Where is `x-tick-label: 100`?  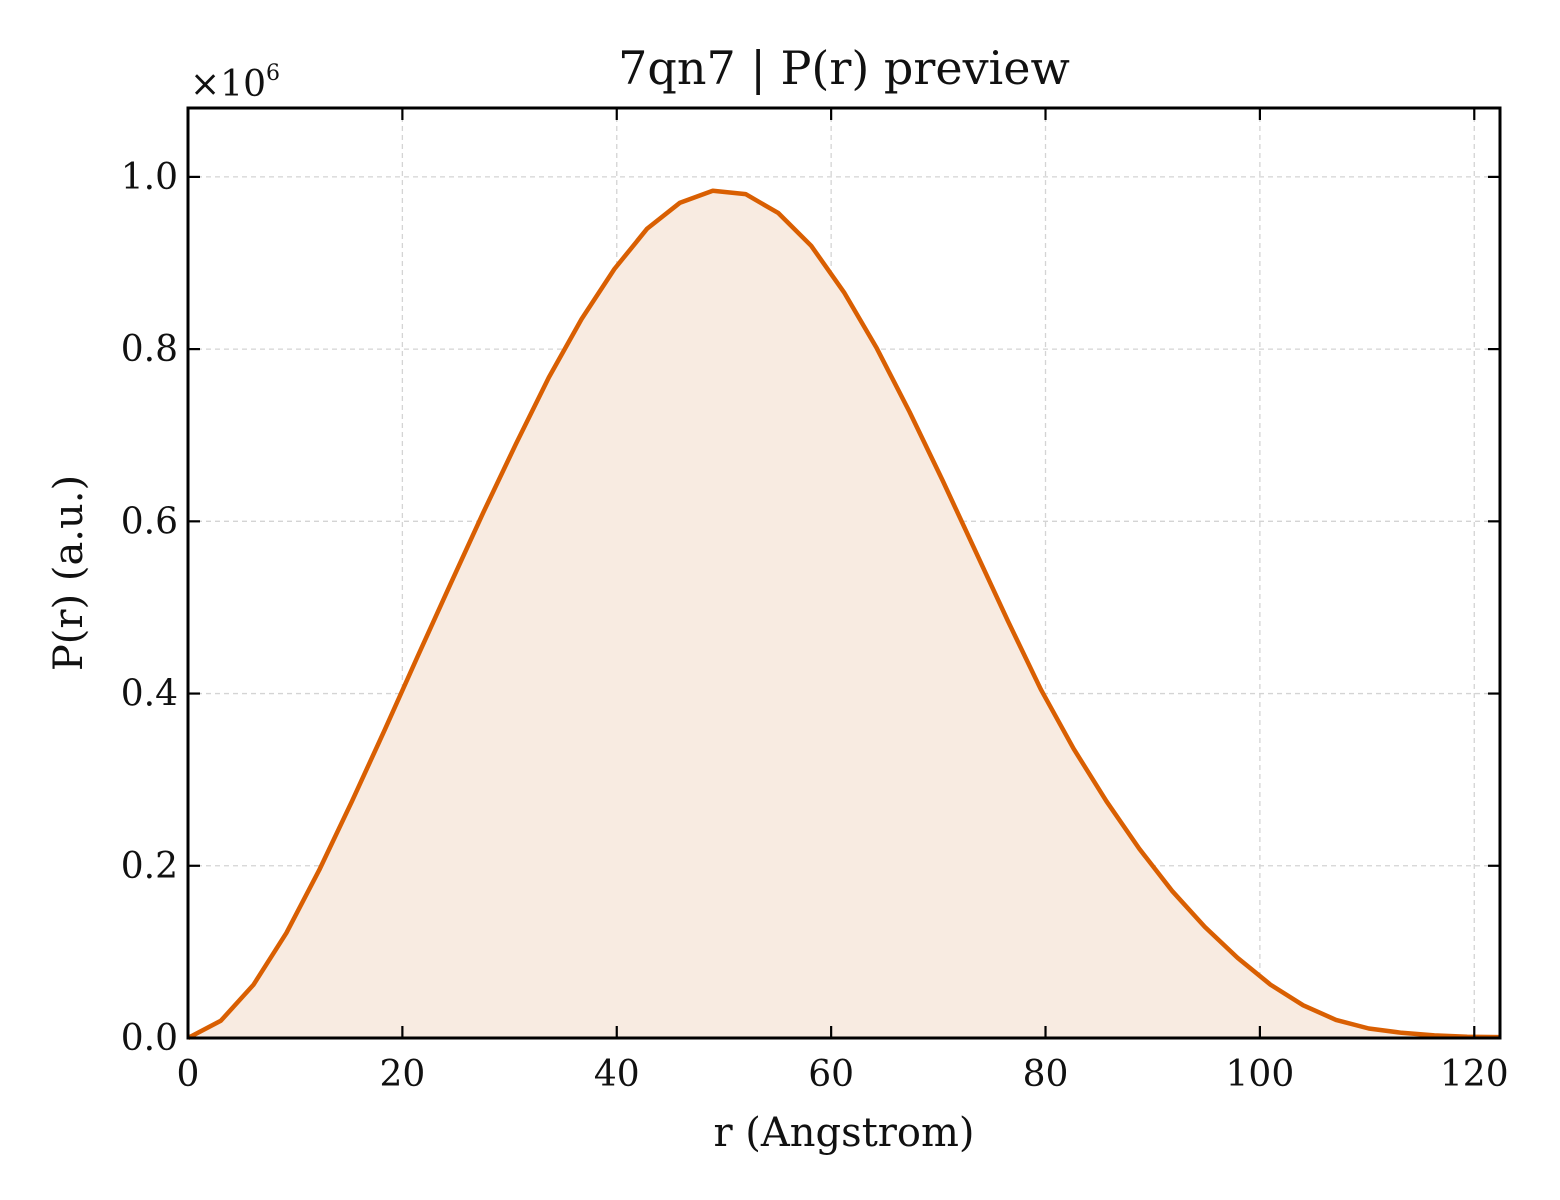 x-tick-label: 100 is located at coordinates (1260, 1074).